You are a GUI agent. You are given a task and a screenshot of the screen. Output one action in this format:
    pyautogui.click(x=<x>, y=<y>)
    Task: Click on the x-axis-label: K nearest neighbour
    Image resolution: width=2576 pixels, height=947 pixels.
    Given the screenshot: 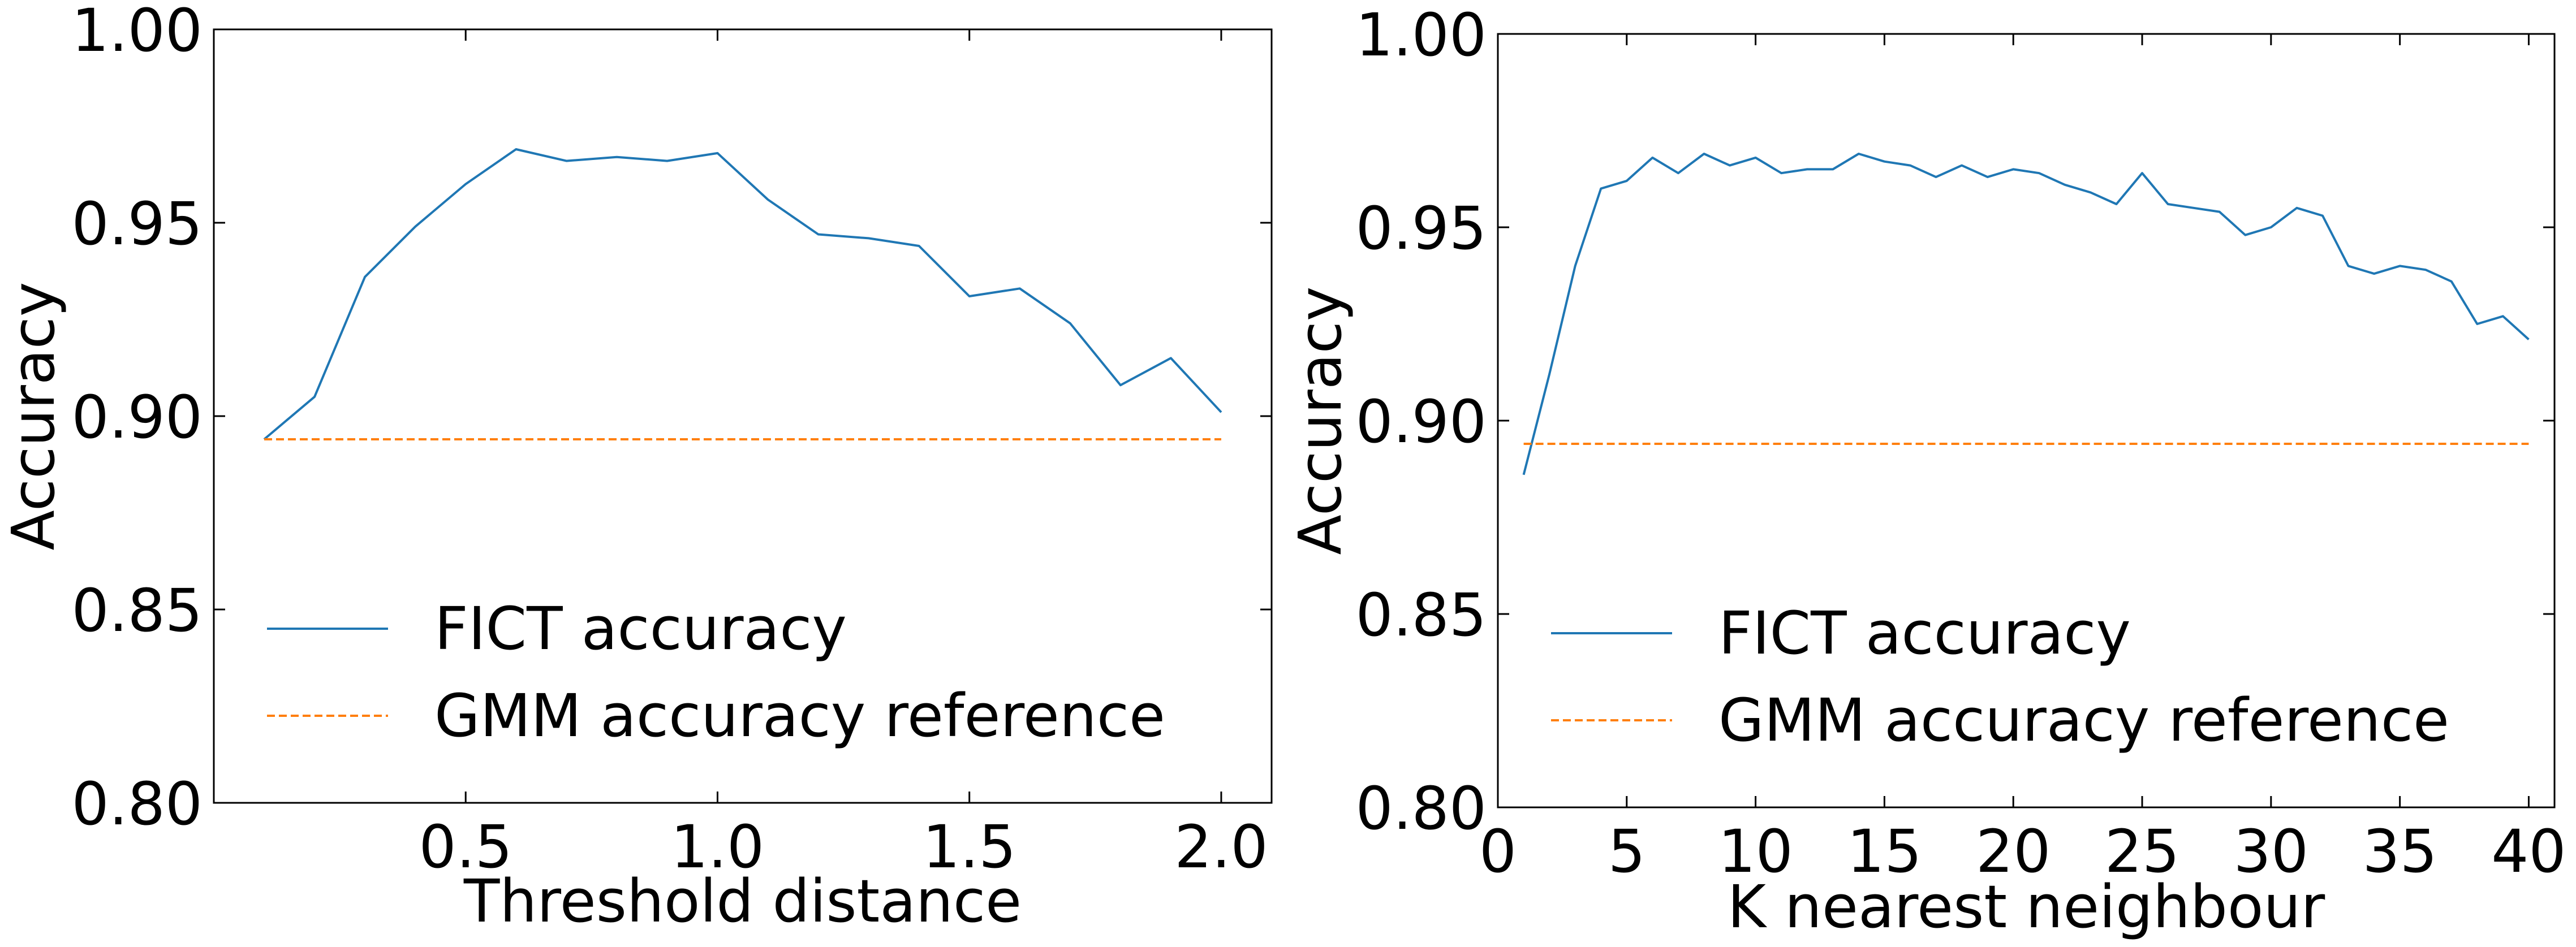 What is the action you would take?
    pyautogui.click(x=2026, y=906)
    